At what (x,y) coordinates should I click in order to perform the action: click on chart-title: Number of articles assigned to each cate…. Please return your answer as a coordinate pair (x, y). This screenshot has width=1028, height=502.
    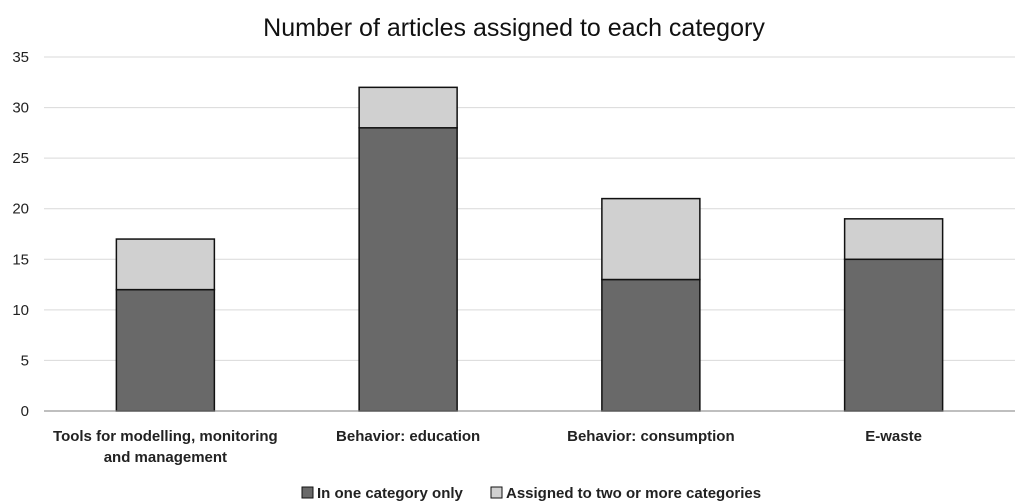
    Looking at the image, I should click on (514, 28).